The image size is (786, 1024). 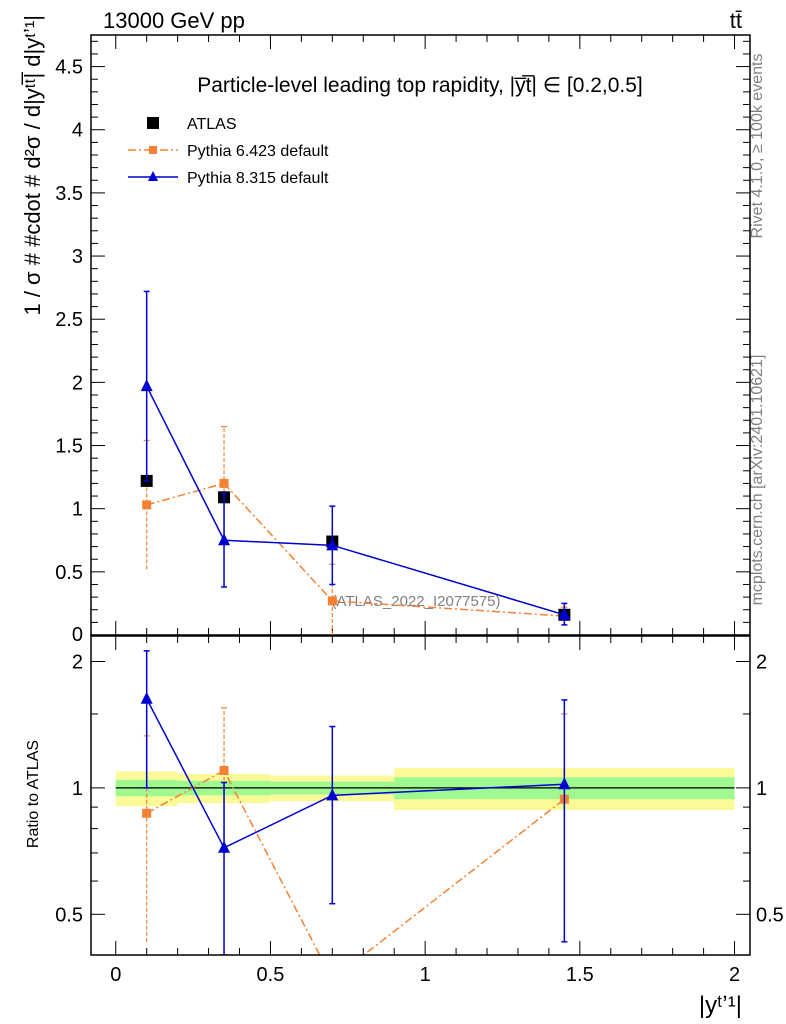 What do you see at coordinates (212, 124) in the screenshot?
I see `legend-atlas-label: ATLAS` at bounding box center [212, 124].